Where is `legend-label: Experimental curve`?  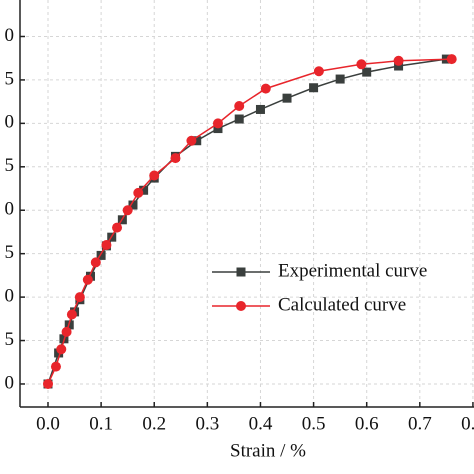 legend-label: Experimental curve is located at coordinates (352, 270).